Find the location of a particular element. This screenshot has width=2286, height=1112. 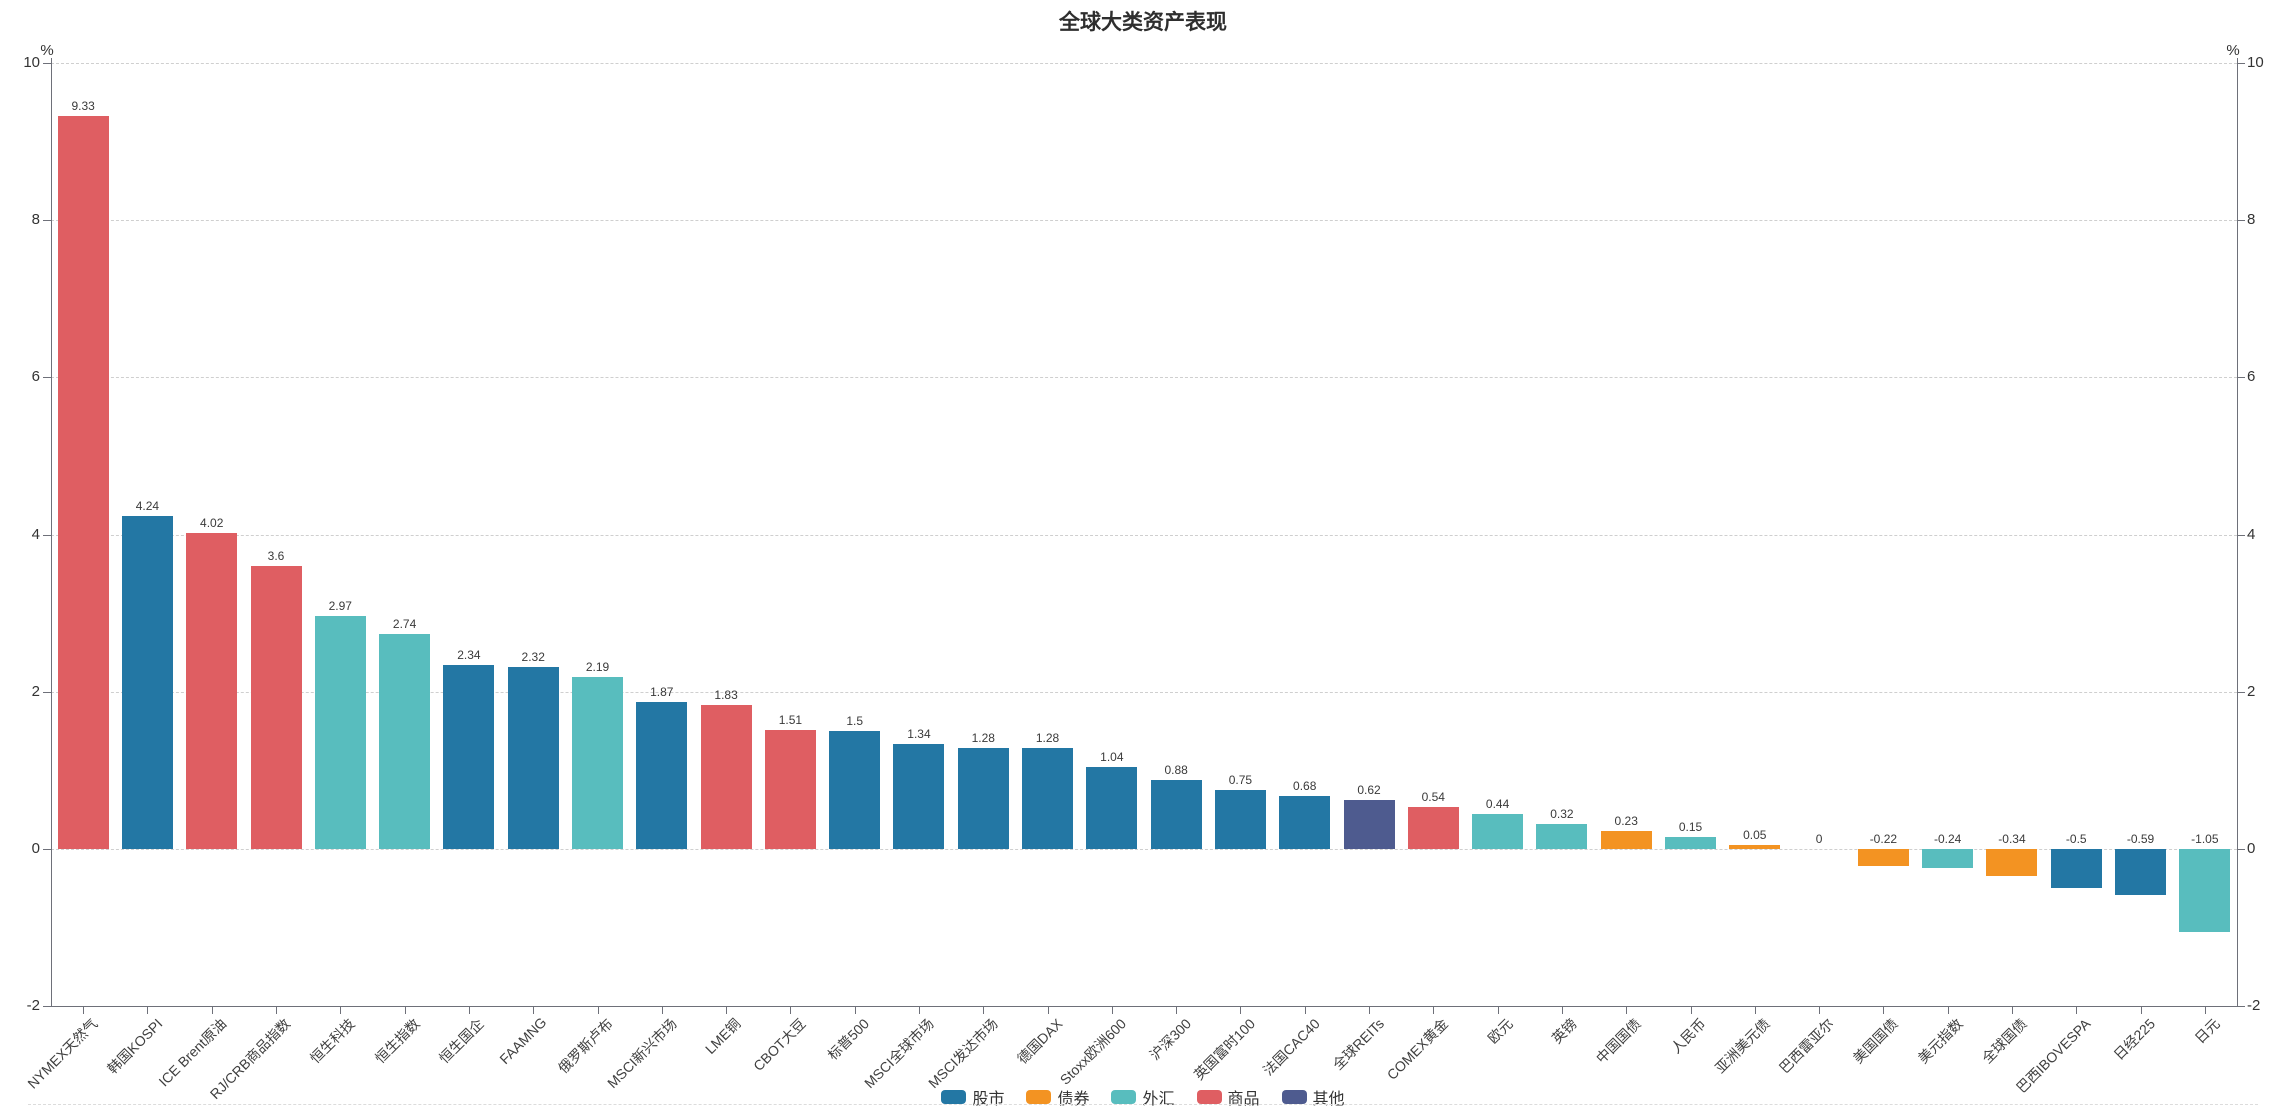

x-axis-label: Stoxx欧洲600 is located at coordinates (1093, 1051).